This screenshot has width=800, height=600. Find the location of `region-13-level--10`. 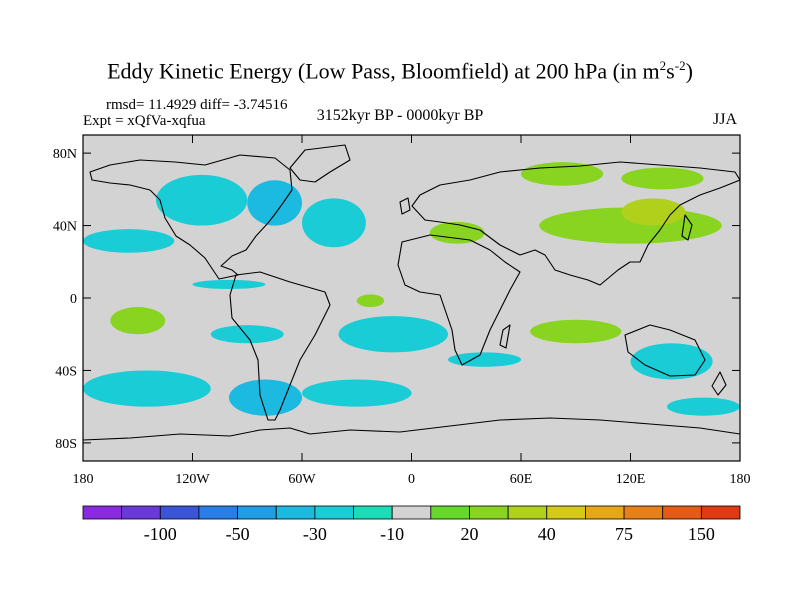

region-13-level--10 is located at coordinates (703, 406).